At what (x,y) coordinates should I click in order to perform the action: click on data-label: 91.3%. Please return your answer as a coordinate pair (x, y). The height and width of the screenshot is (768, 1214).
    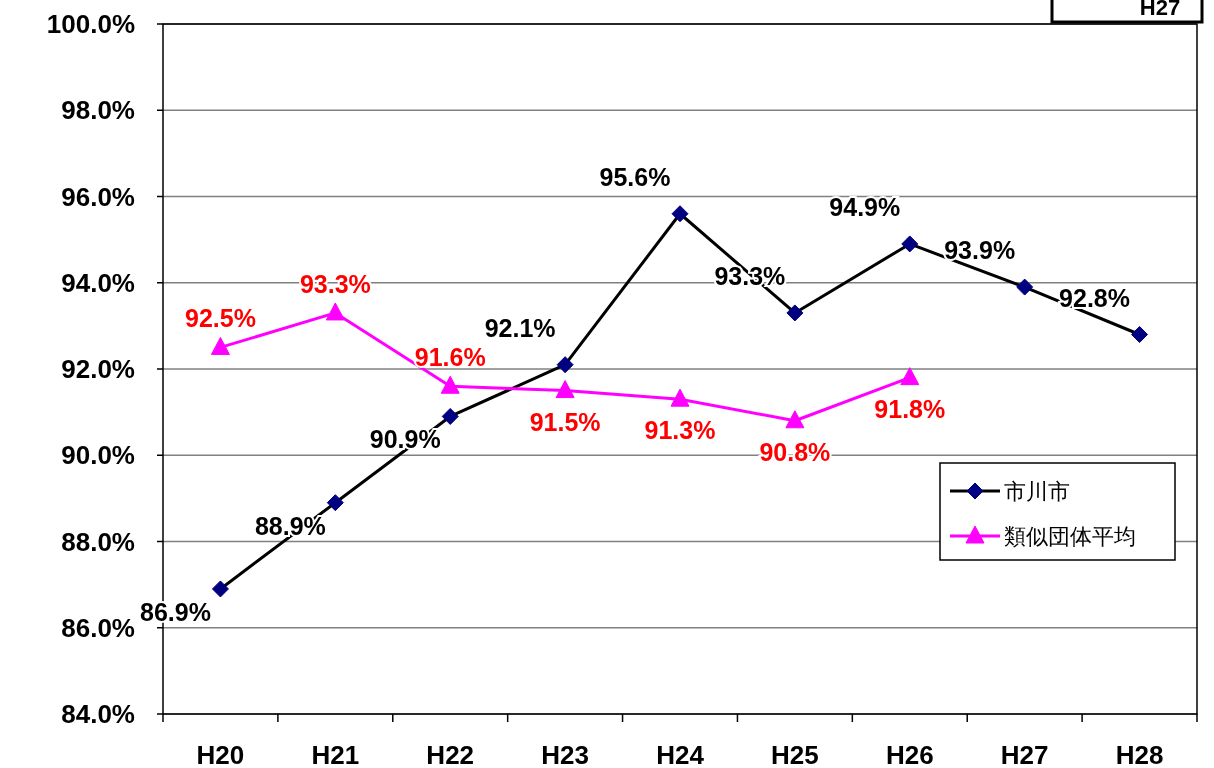
    Looking at the image, I should click on (680, 430).